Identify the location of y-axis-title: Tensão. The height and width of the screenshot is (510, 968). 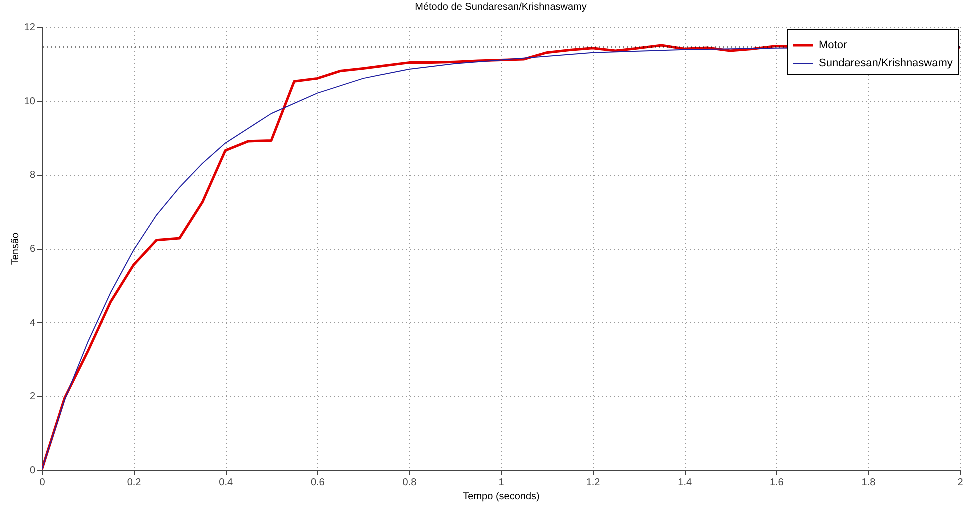
(16, 249).